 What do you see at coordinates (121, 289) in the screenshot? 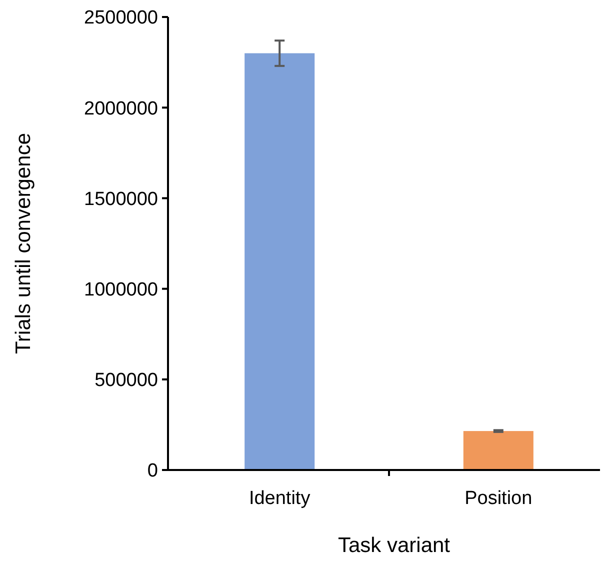
I see `y-tick-label: 1000000` at bounding box center [121, 289].